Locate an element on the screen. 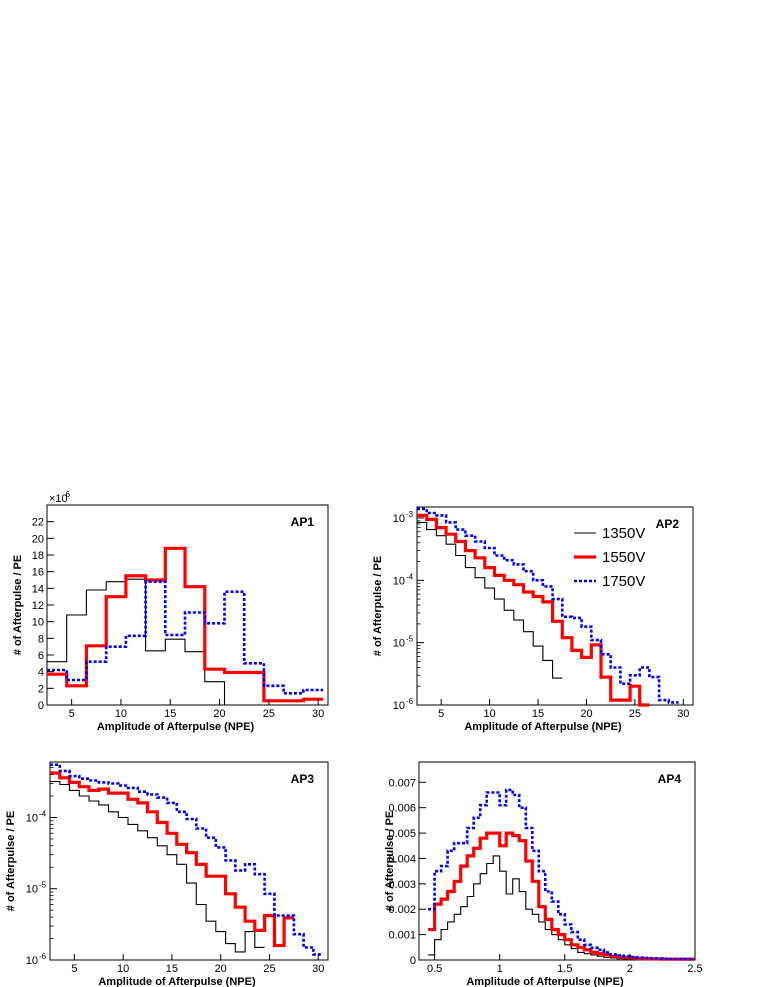 This screenshot has width=763, height=987. y-tick-label: 2 is located at coordinates (41, 689).